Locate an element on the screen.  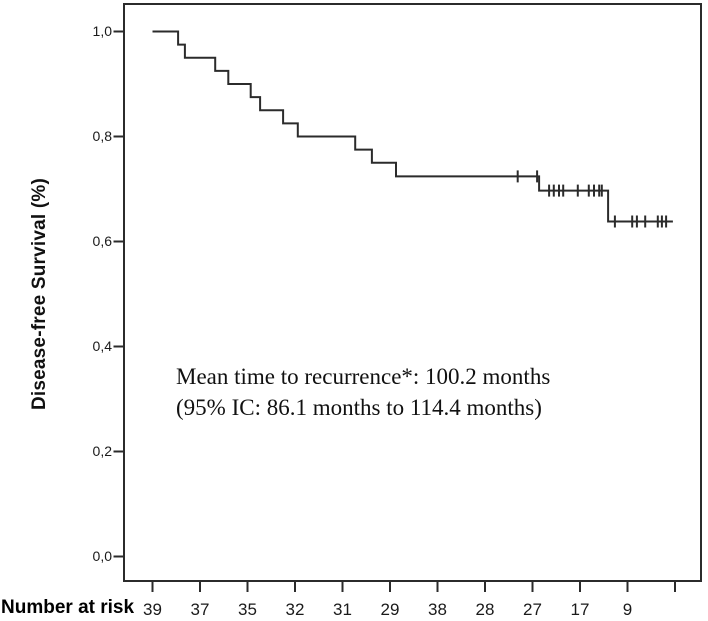
annotation-line-2: (95% IC: 86.1 months to 114.4 months) is located at coordinates (359, 407).